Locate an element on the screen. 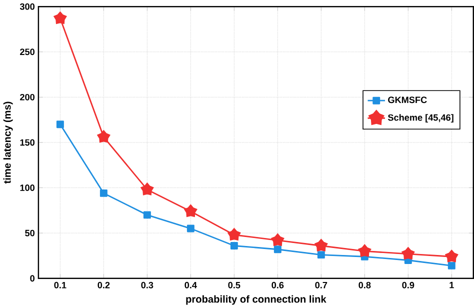  x-tick-label: 0.9 is located at coordinates (408, 285).